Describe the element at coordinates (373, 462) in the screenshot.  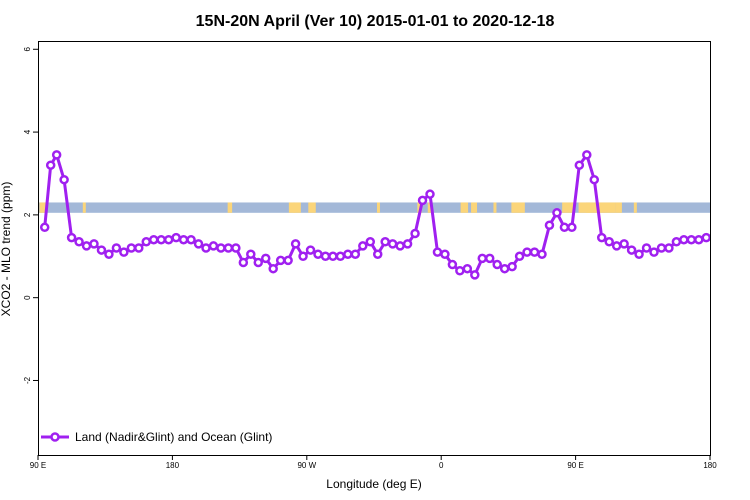
I see `x-axis: 90 E 180 90 W 0 90 E 180` at that location.